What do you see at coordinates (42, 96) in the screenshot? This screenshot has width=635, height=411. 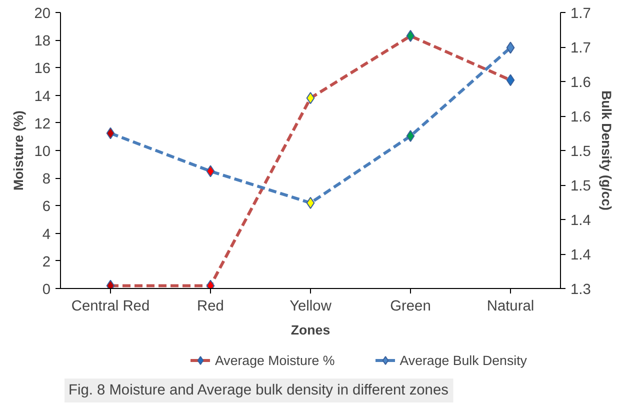 I see `y-tick-label: 14` at bounding box center [42, 96].